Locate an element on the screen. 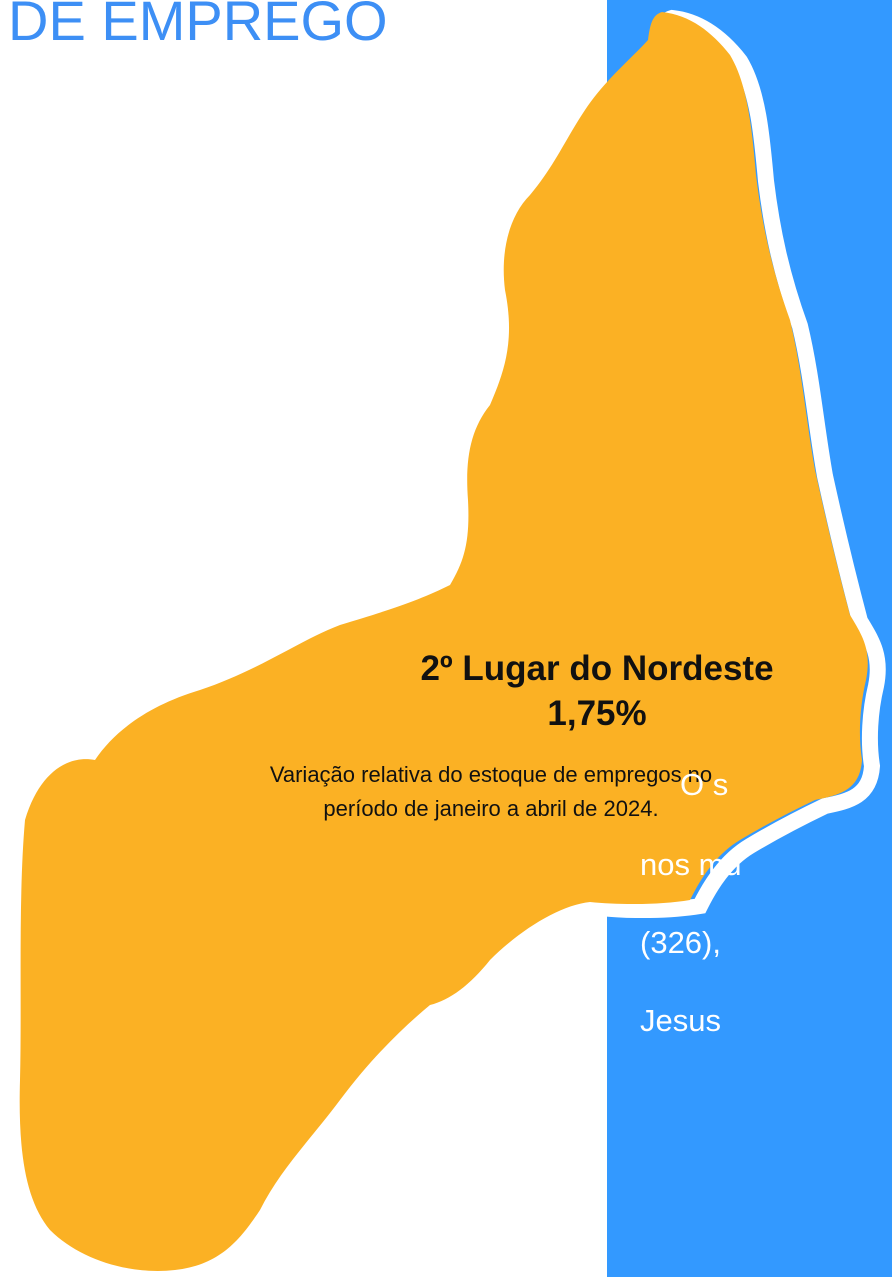 This screenshot has height=1277, width=892. panel-line: nos mu is located at coordinates (691, 864).